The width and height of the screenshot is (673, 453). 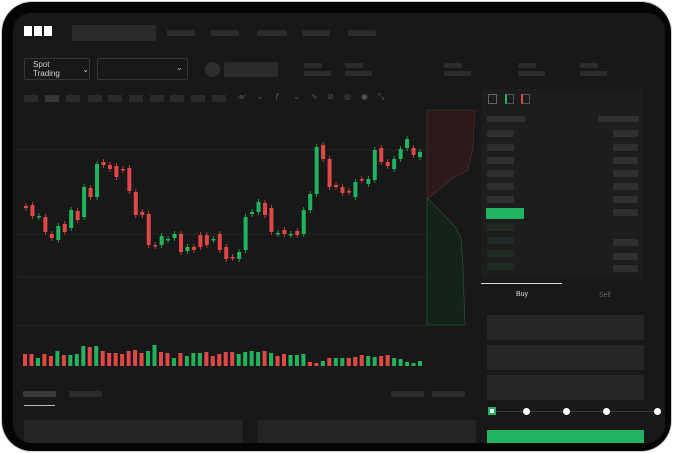 I want to click on orderbook-both-icon, so click(x=492, y=99).